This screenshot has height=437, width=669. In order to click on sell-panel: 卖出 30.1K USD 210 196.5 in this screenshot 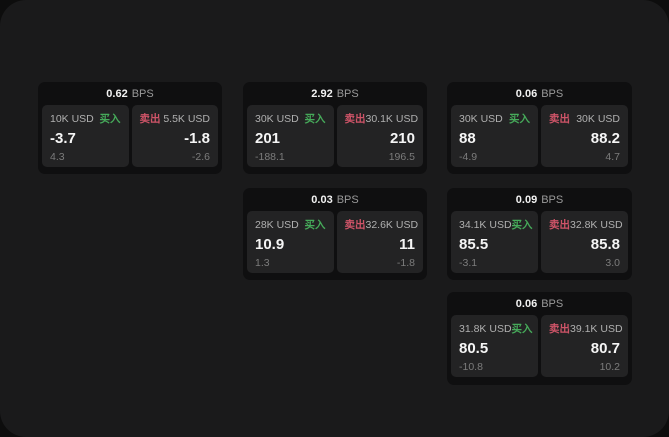, I will do `click(379, 136)`.